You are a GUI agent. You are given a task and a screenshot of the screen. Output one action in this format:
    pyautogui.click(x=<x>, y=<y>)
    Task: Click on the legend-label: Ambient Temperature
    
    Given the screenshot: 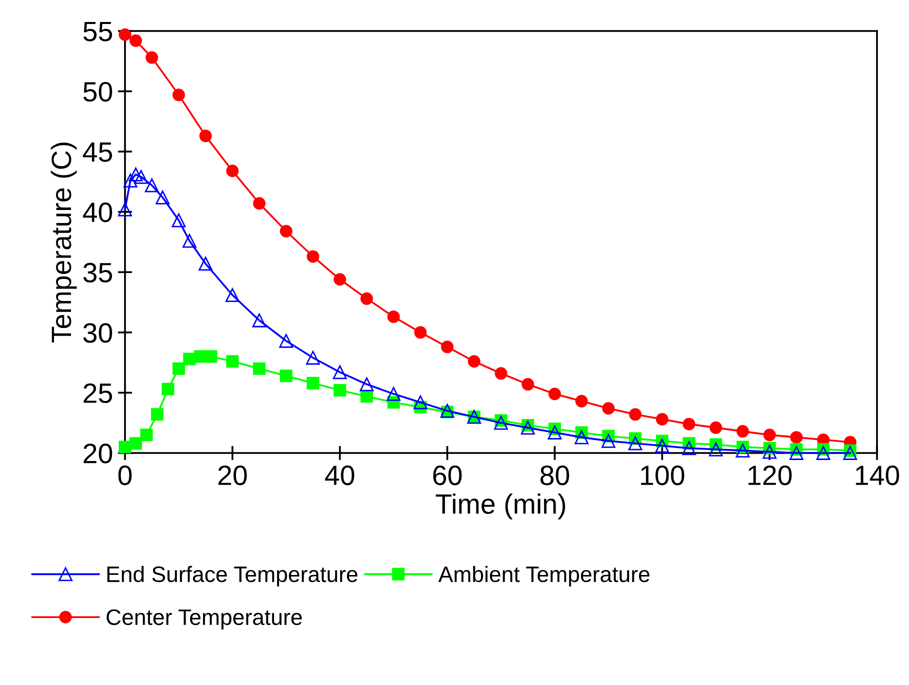 What is the action you would take?
    pyautogui.click(x=544, y=576)
    